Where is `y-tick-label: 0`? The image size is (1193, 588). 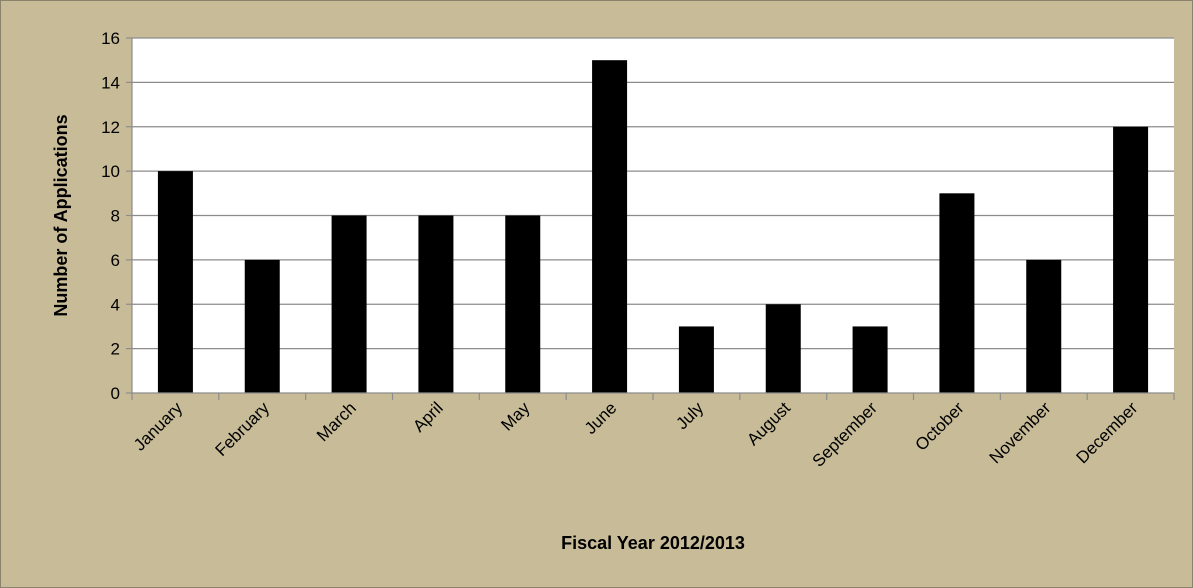 y-tick-label: 0 is located at coordinates (115, 393).